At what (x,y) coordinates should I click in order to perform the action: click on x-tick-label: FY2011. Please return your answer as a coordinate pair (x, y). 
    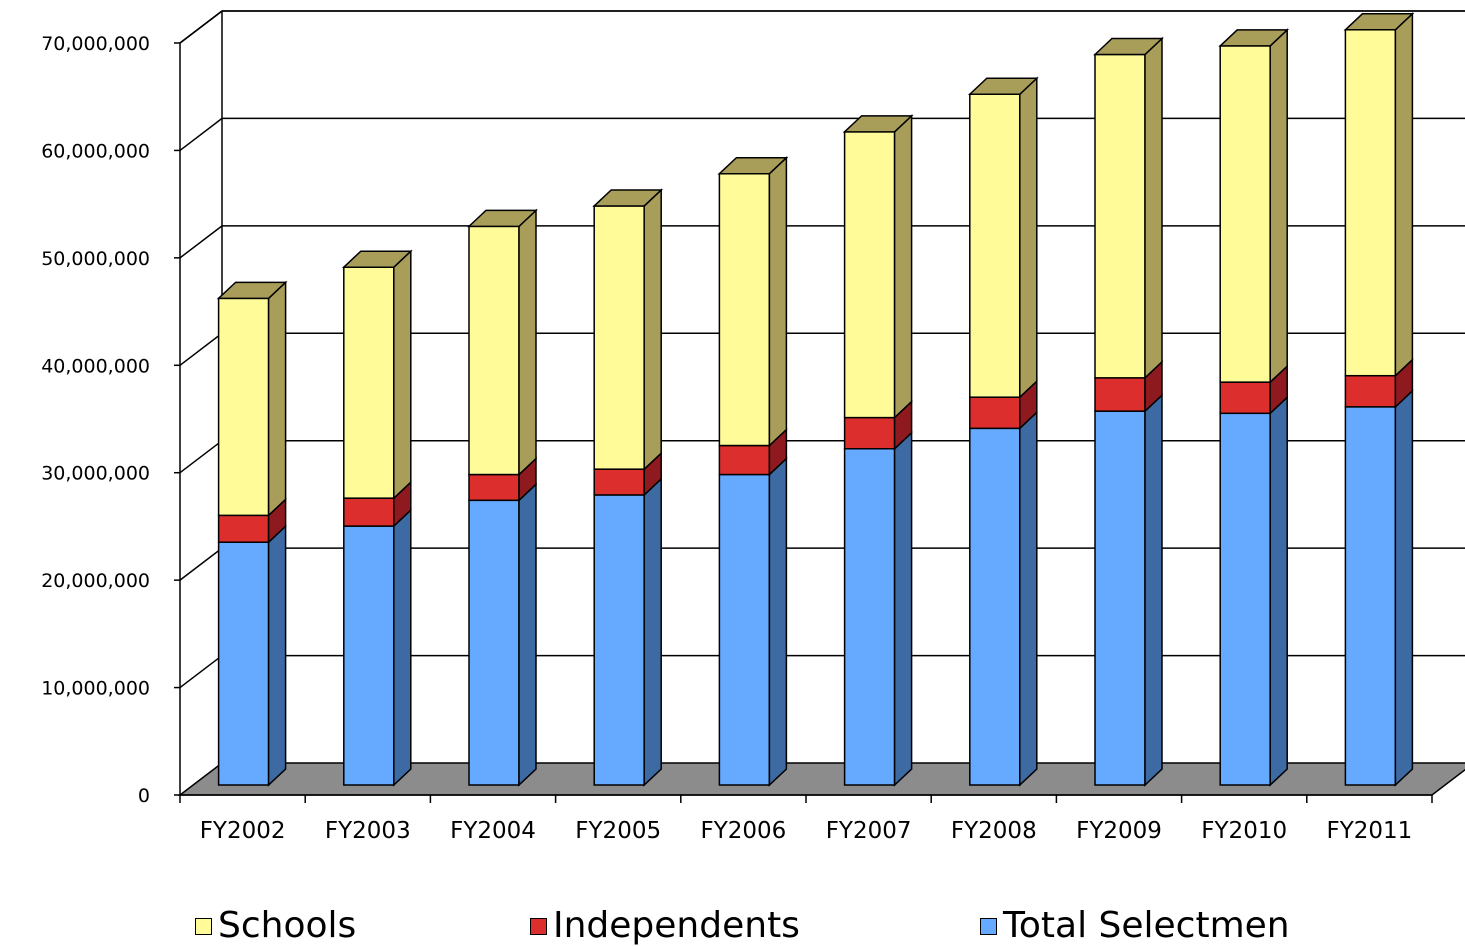
    Looking at the image, I should click on (1369, 831).